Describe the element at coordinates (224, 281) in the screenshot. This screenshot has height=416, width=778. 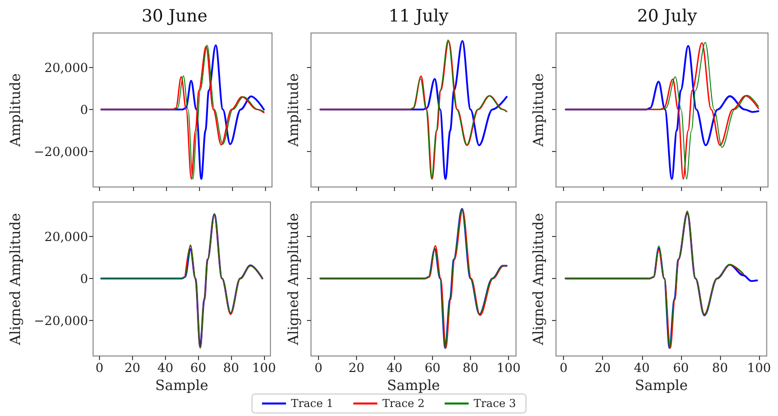
I see `line-series` at that location.